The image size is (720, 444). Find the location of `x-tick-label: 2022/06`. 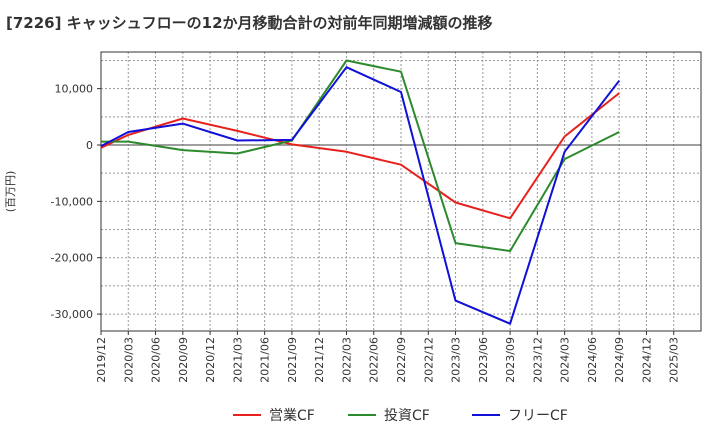

x-tick-label: 2022/06 is located at coordinates (374, 360).